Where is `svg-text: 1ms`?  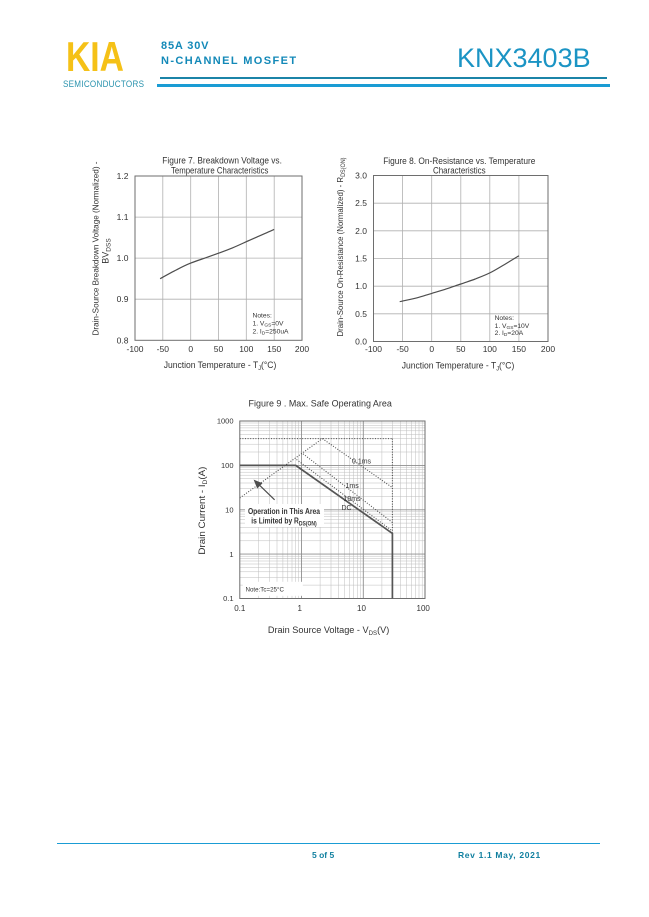
svg-text: 1ms is located at coordinates (353, 486).